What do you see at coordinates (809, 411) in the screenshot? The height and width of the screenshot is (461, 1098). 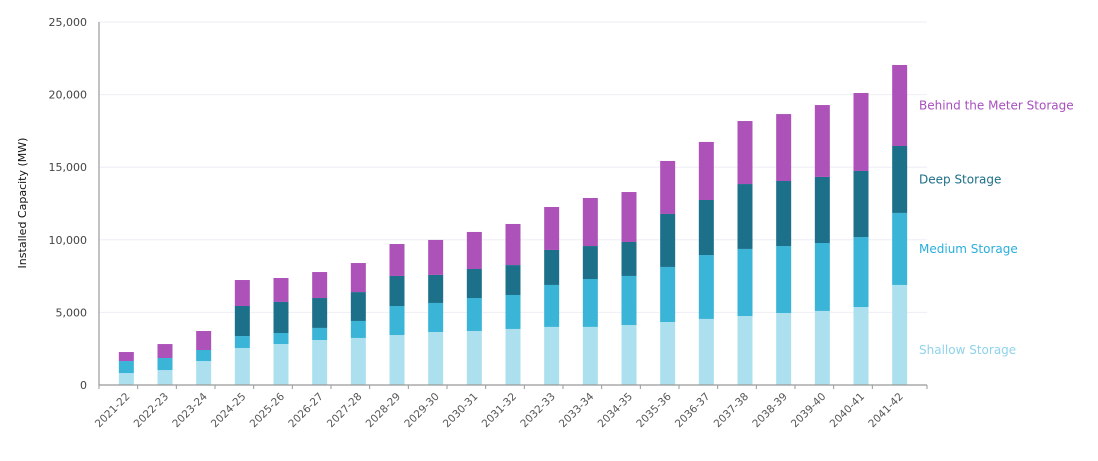 I see `x-tick-label: 2039-40` at bounding box center [809, 411].